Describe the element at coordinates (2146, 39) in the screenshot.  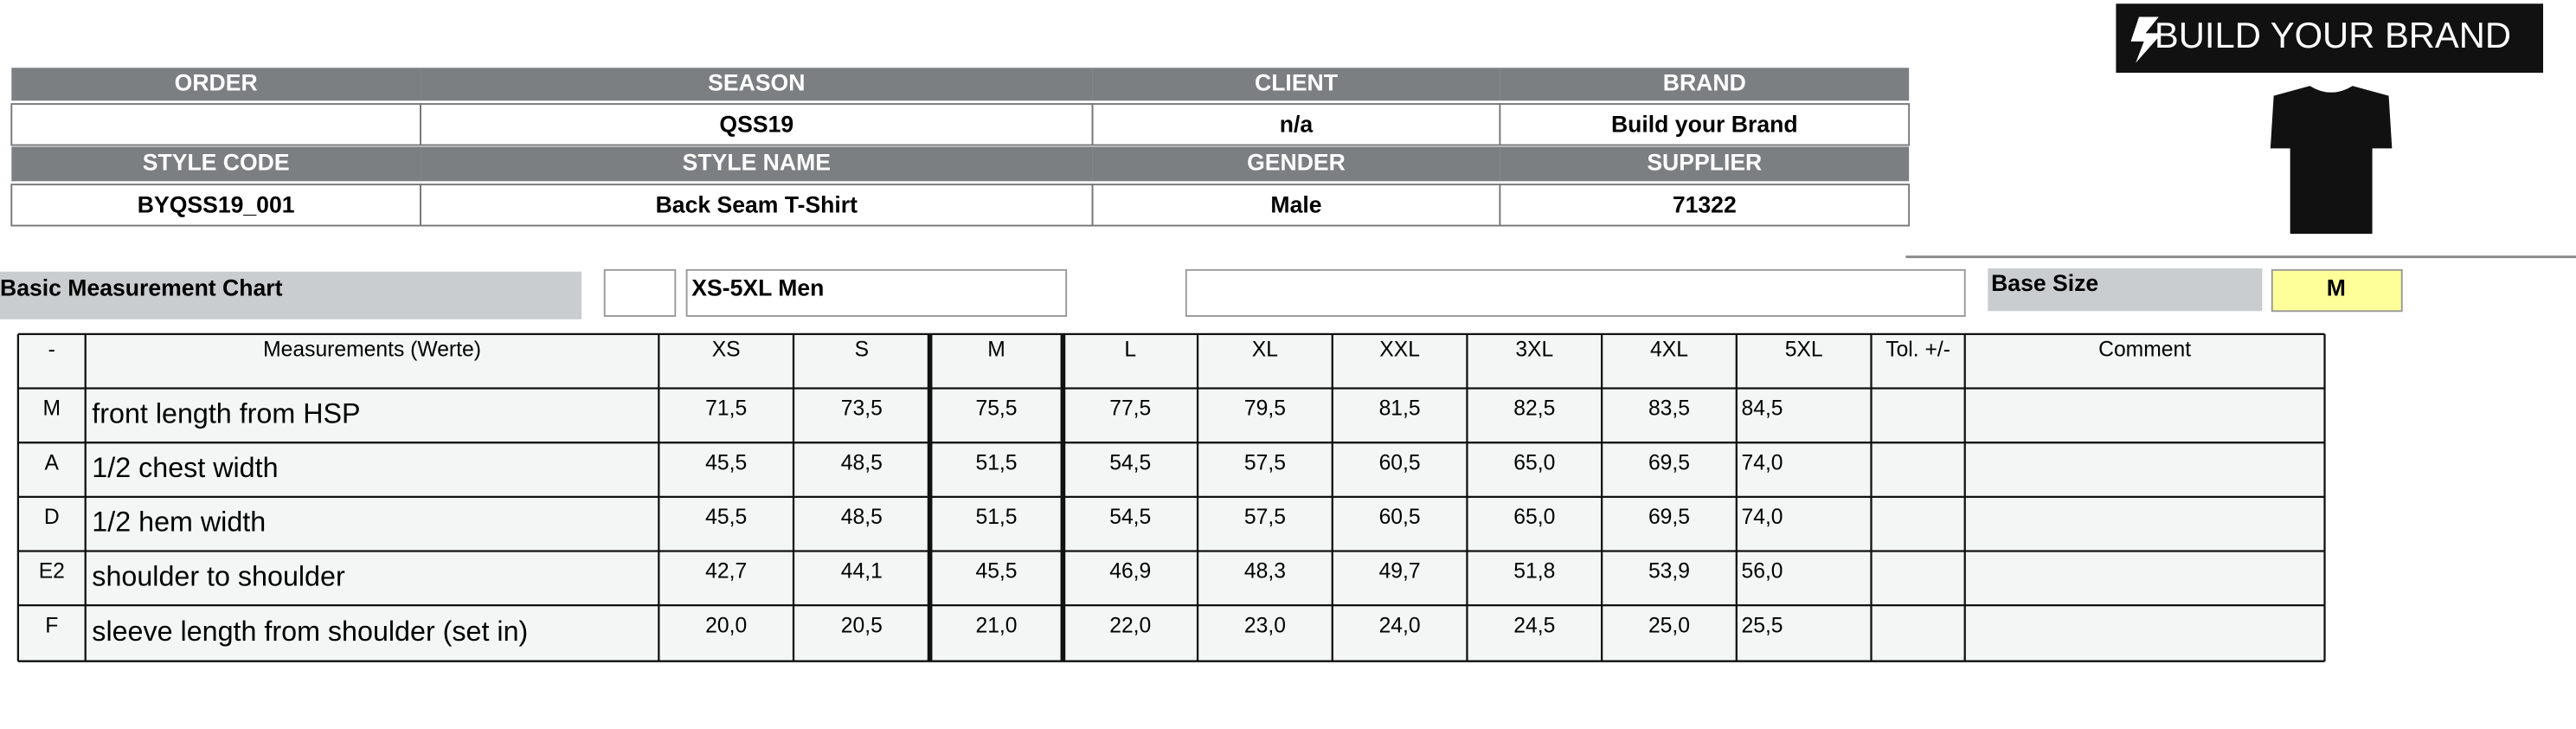
I see `logo-icon` at that location.